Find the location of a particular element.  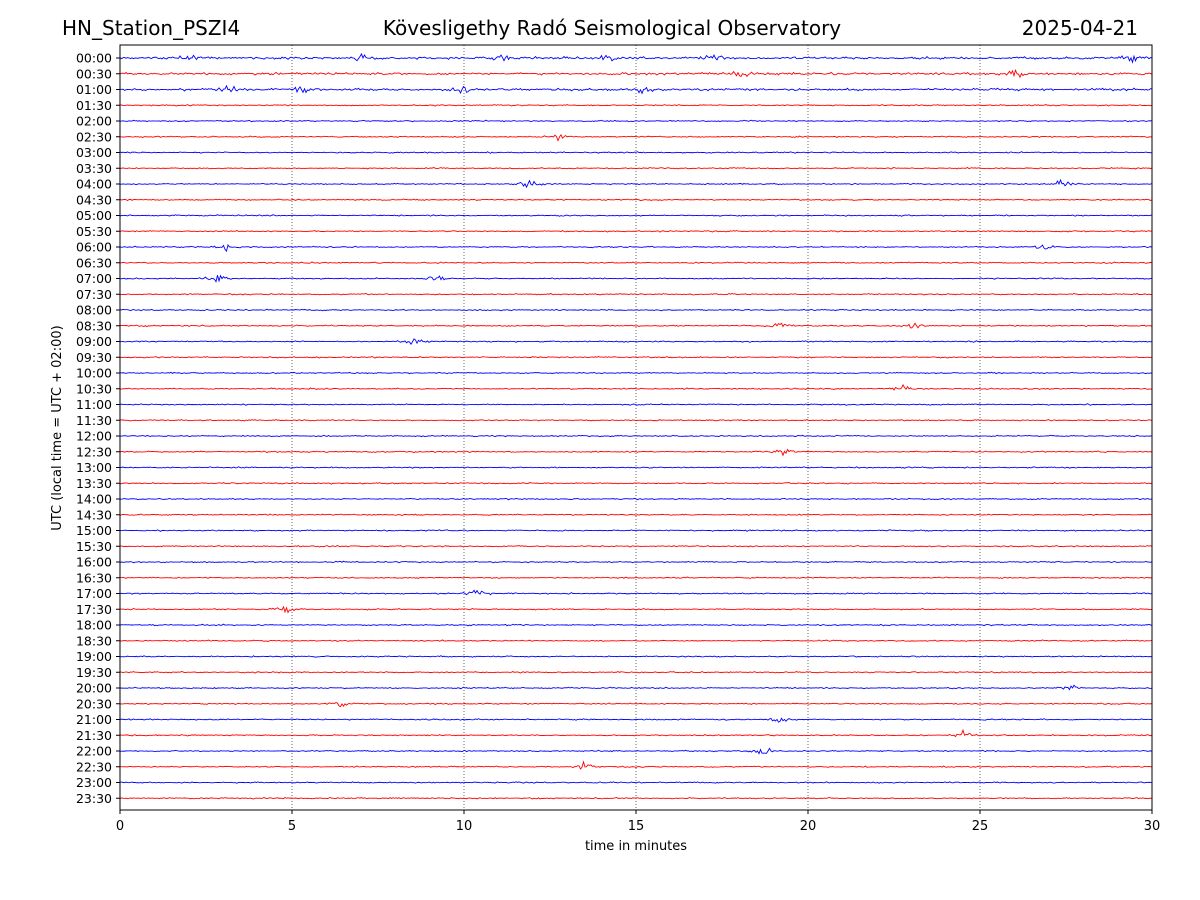

y-tick-label: 23:00 is located at coordinates (94, 782).